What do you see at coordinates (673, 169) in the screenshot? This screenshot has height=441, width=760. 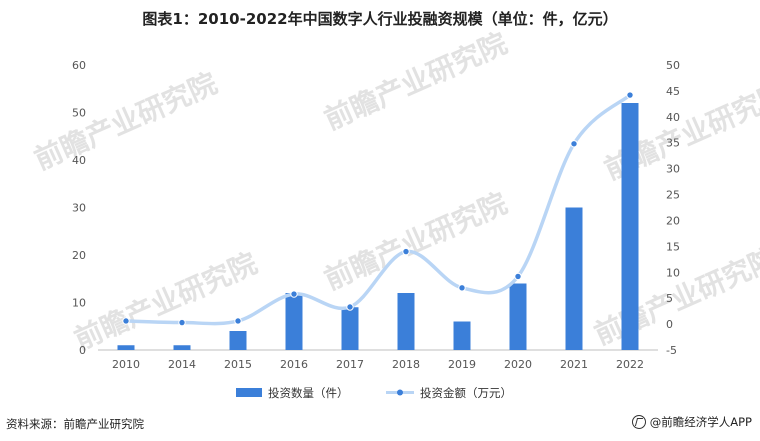 I see `y-right-tick-label: 30` at bounding box center [673, 169].